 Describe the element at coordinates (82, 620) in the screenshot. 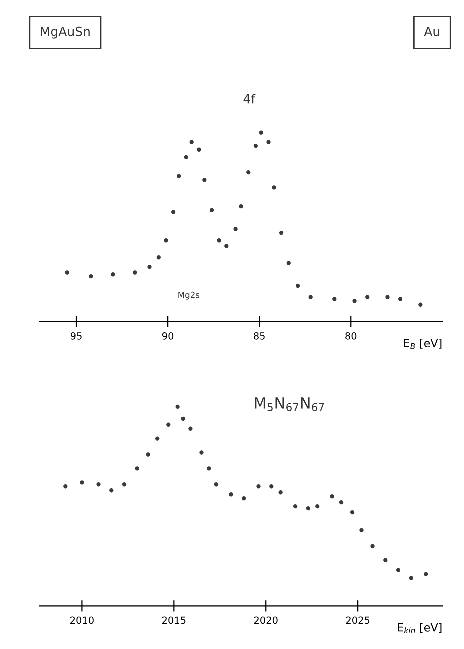

I see `x-tick-label: 2010` at that location.